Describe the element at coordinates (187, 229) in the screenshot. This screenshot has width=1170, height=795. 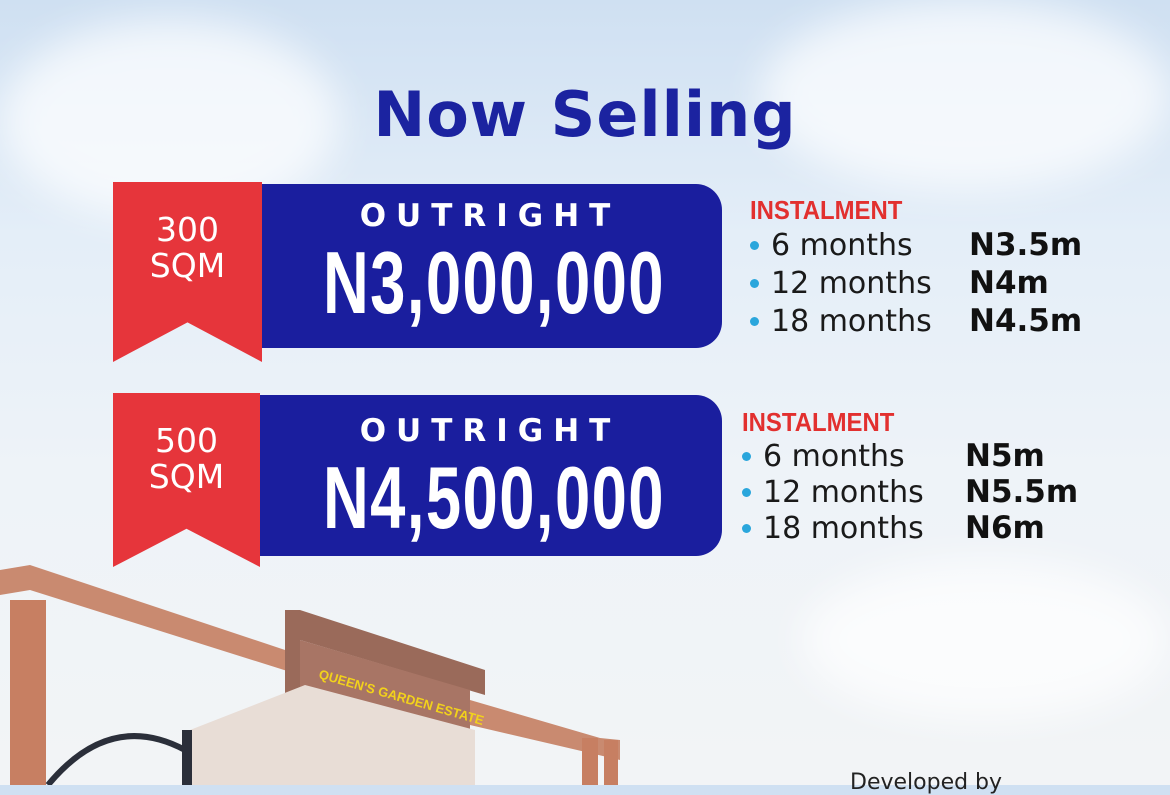
I see `plot-size: 300` at that location.